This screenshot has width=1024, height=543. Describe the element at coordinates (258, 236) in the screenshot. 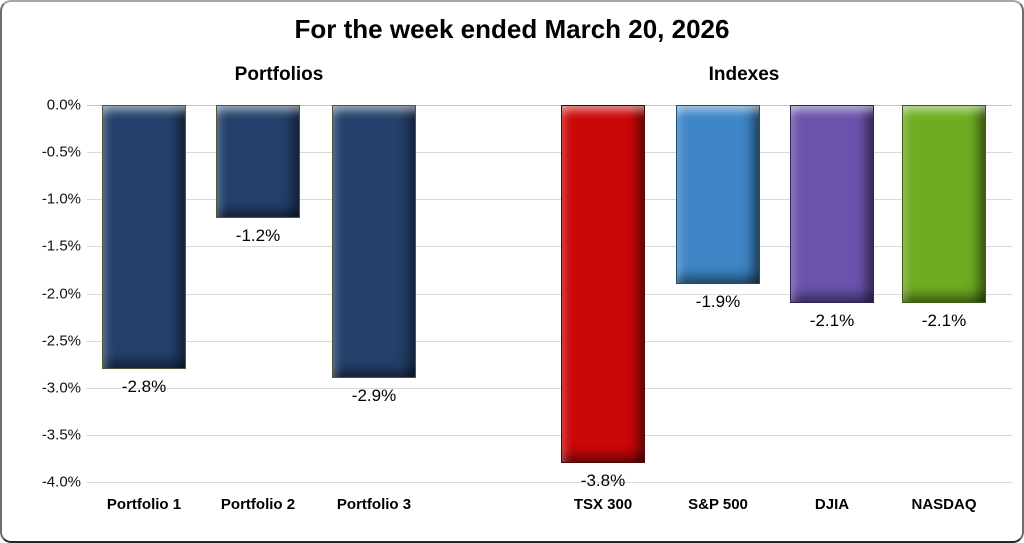

I see `data-label-portfolio-2: -1.2%` at that location.